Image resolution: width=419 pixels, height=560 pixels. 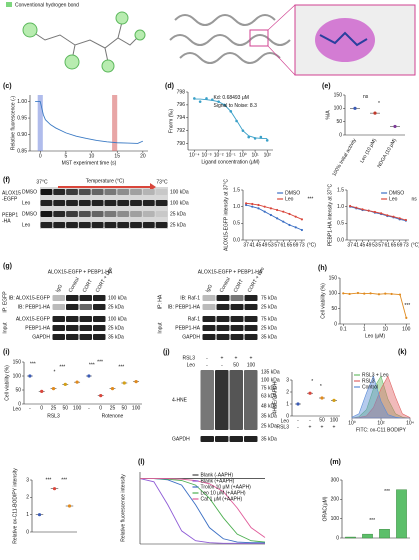 I want to click on y-axis-label: Cell viability (%), so click(x=7, y=383).